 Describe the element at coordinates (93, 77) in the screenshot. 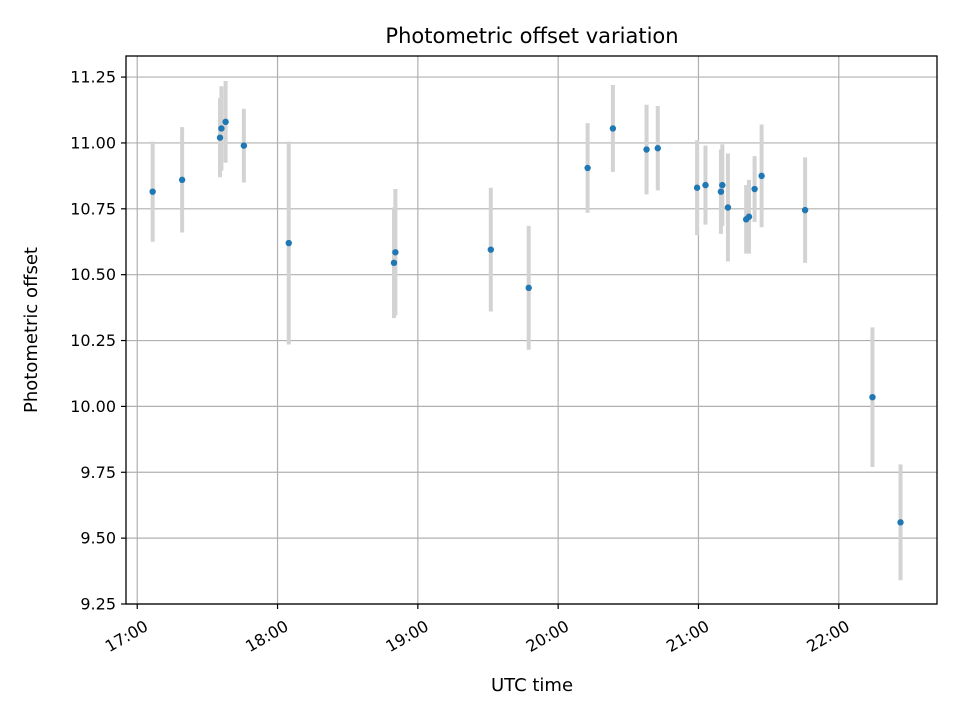

I see `y-tick-label: 11.25` at that location.